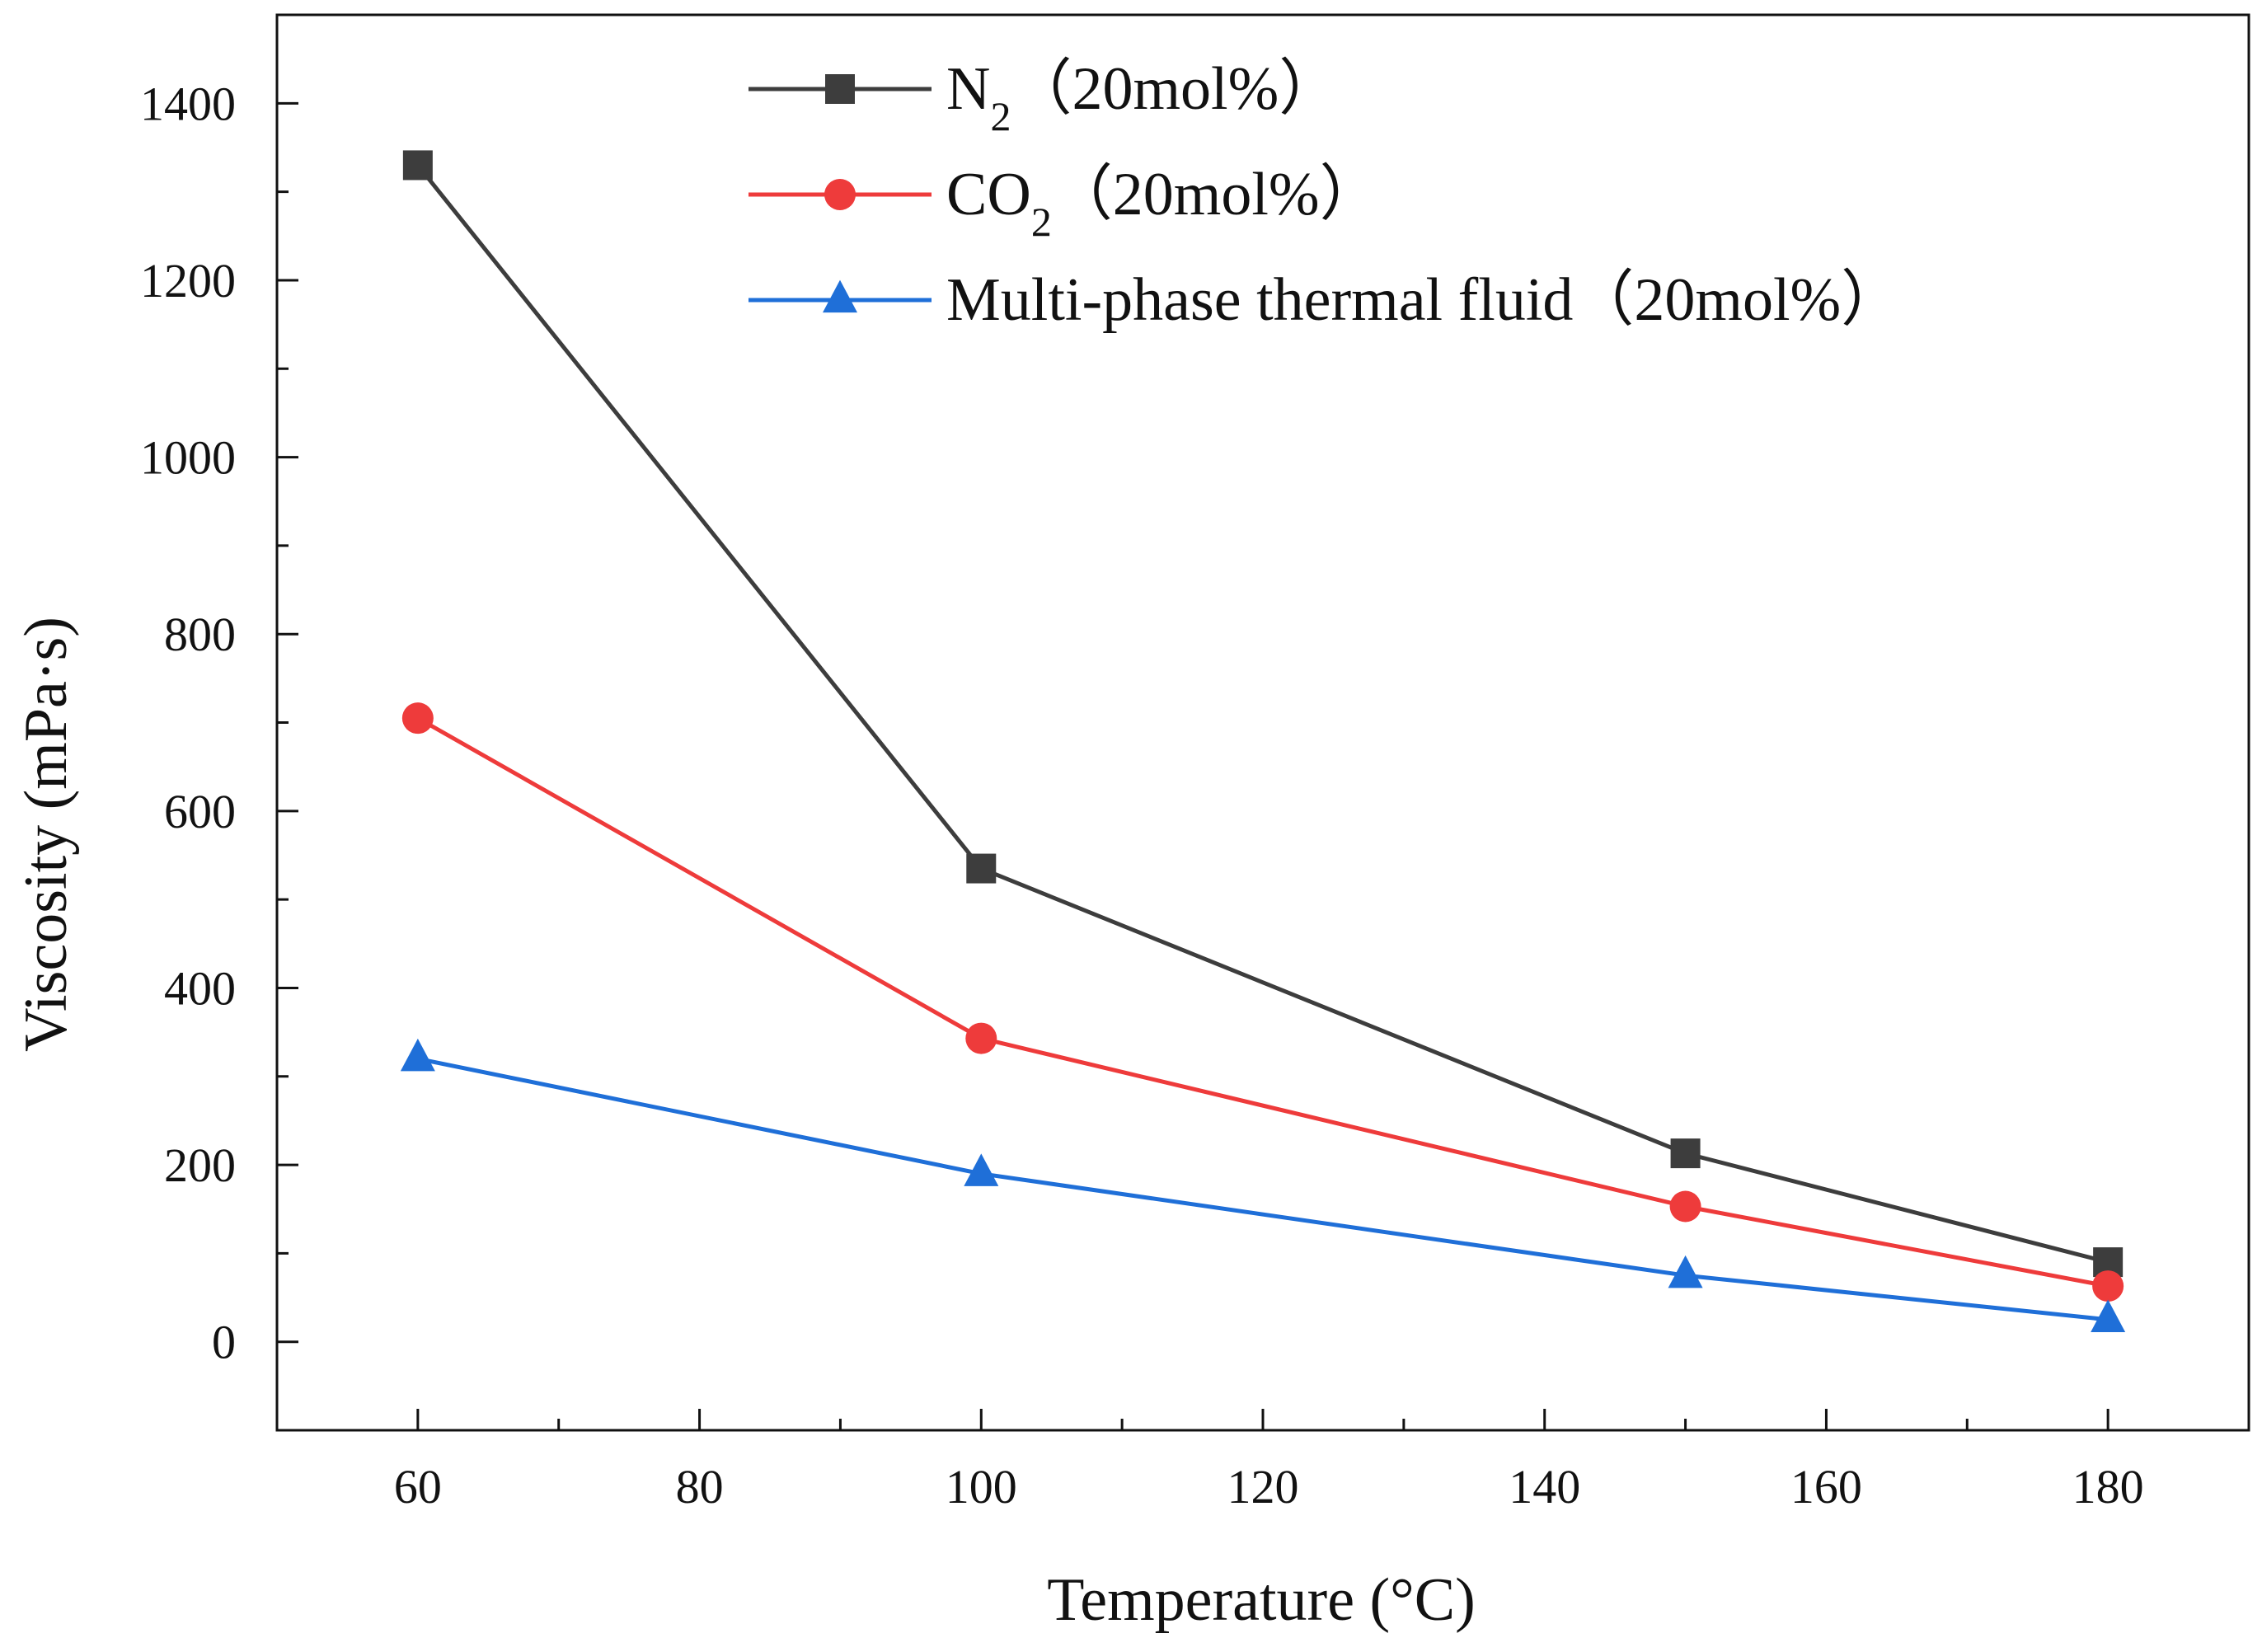 Image resolution: width=2262 pixels, height=1652 pixels. Describe the element at coordinates (46, 834) in the screenshot. I see `y-axis-title: Viscosity (mPa·s)` at that location.